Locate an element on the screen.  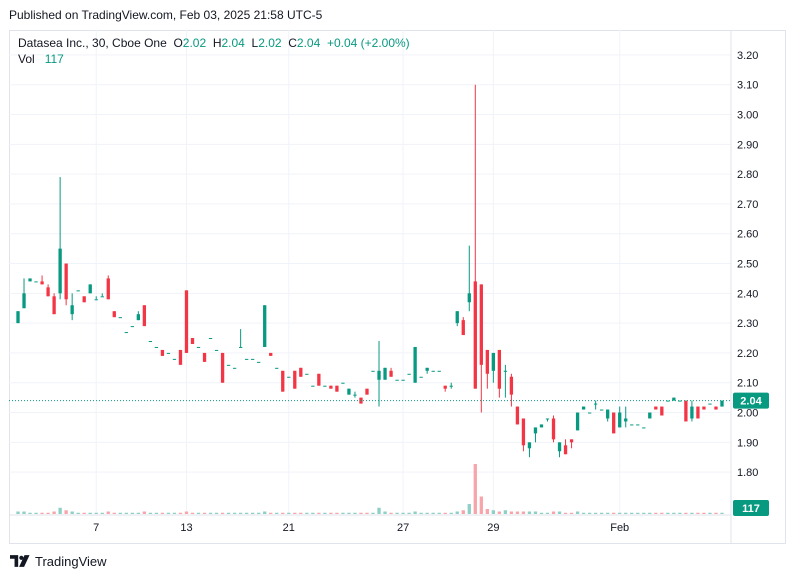
price-tick-label: 2.80 is located at coordinates (747, 175).